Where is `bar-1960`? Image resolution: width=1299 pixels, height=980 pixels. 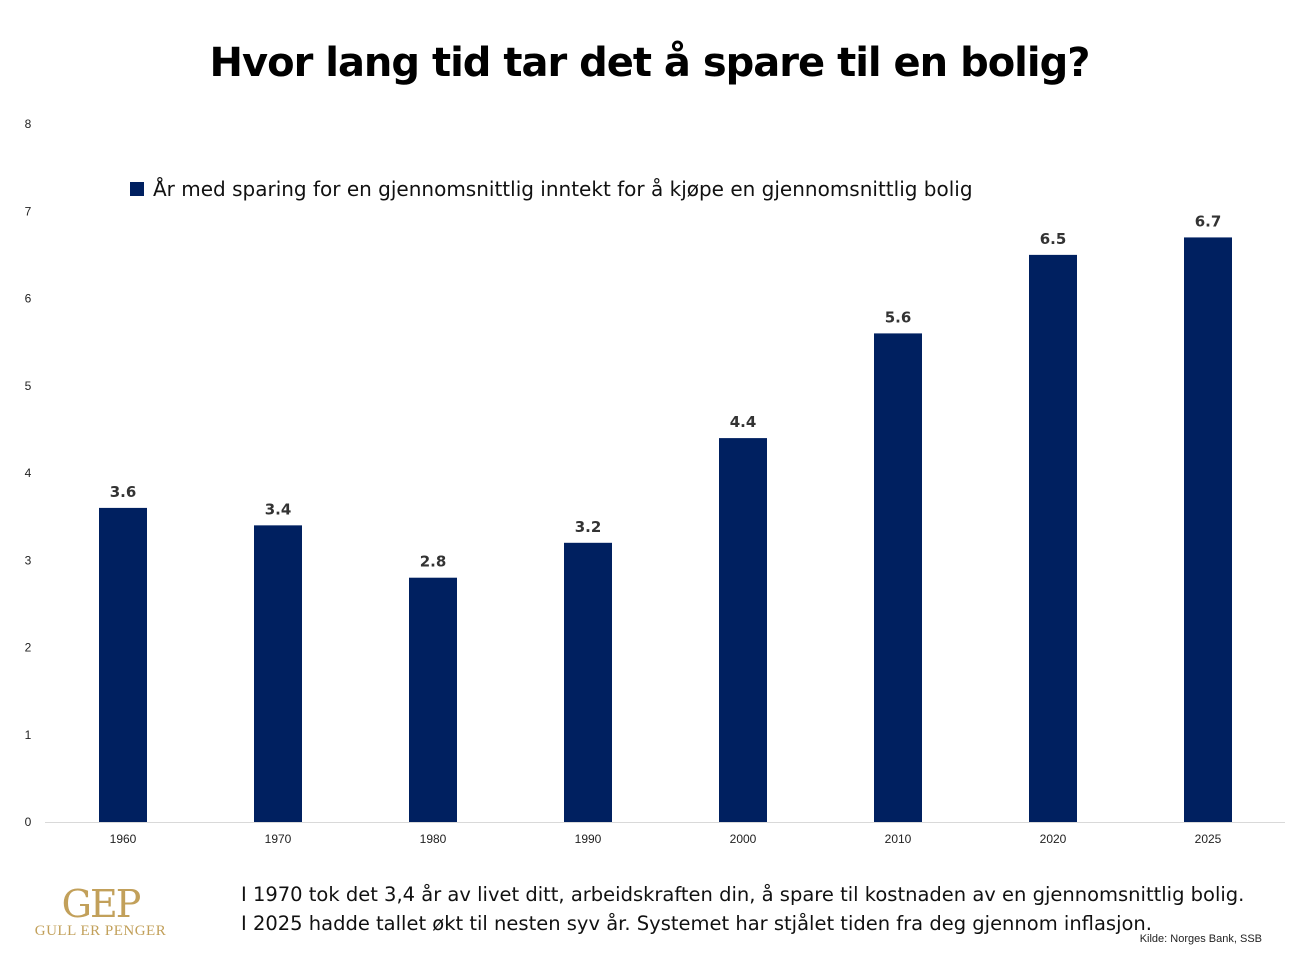 bar-1960 is located at coordinates (123, 664).